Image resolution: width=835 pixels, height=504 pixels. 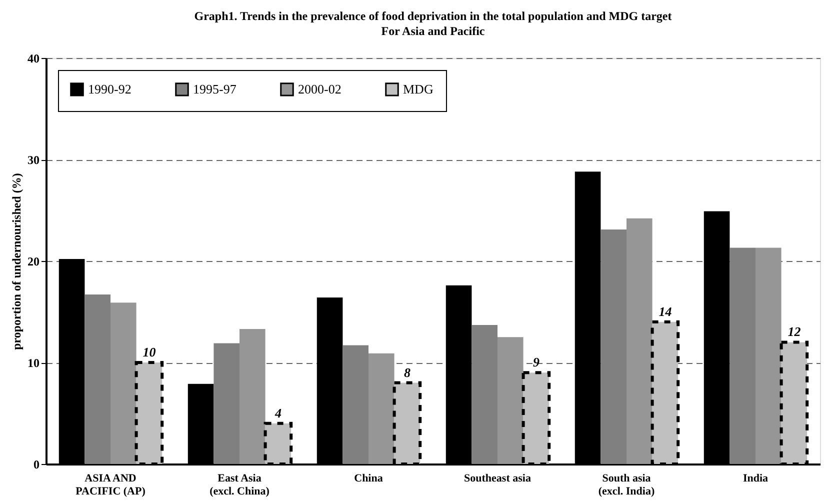 I want to click on data-label: 12, so click(x=795, y=332).